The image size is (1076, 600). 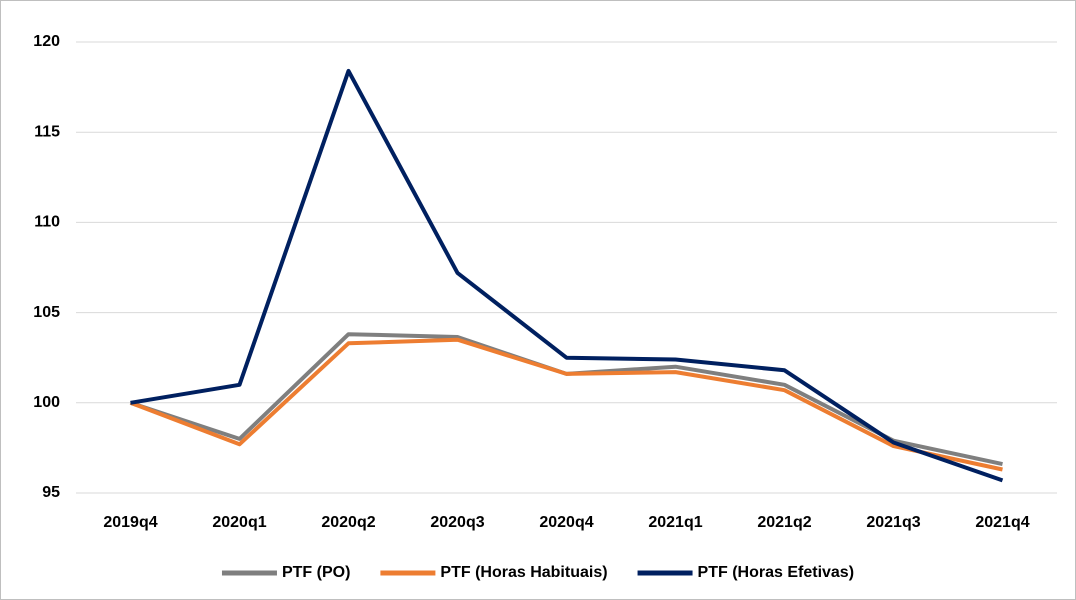 I want to click on legend-label: PTF (Horas Habituais), so click(x=523, y=572).